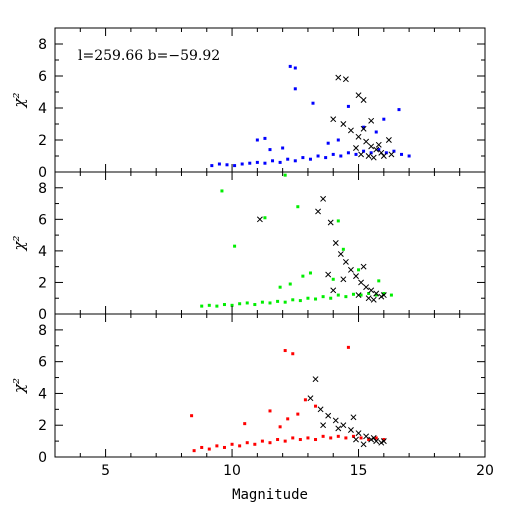  I want to click on y-tick-label: 4, so click(42, 252).